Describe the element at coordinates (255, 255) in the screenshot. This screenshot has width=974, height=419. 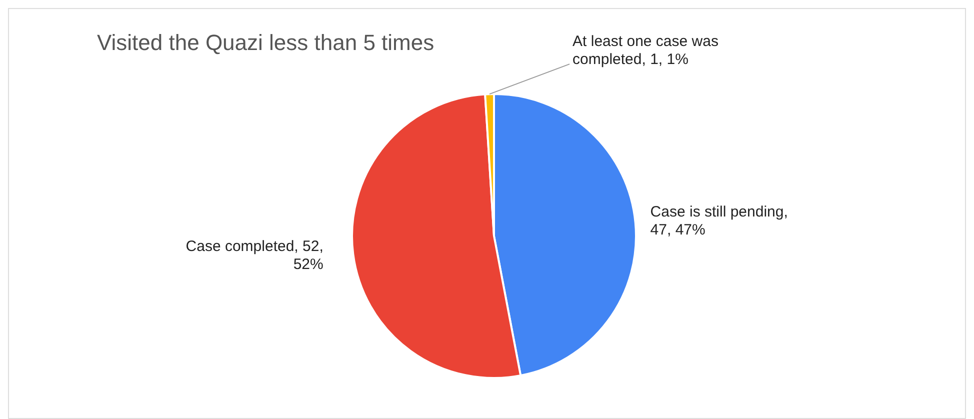
I see `slice-label: Case completed, 52, 52%` at that location.